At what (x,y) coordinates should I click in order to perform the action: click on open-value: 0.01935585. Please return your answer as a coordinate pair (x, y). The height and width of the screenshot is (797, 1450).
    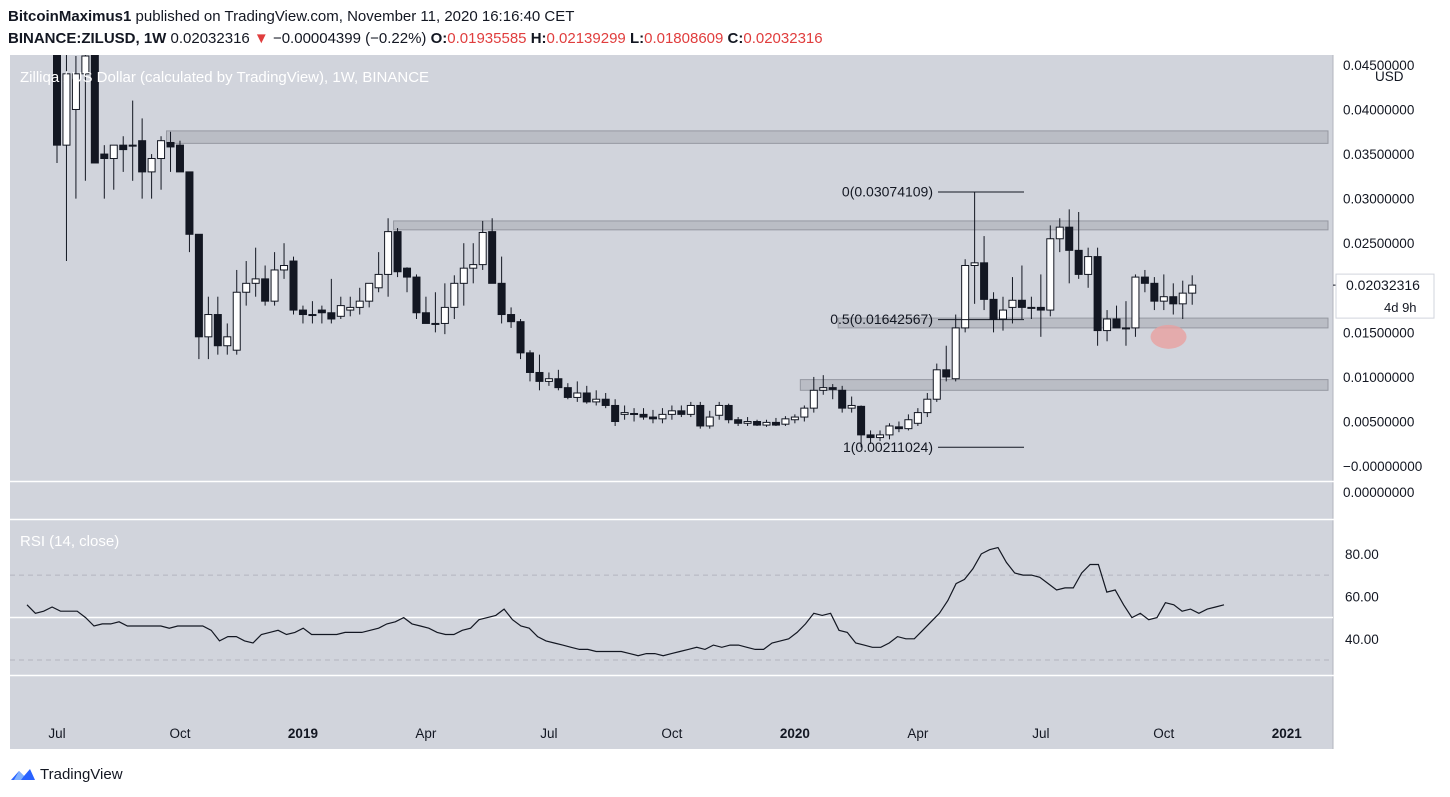
    Looking at the image, I should click on (487, 38).